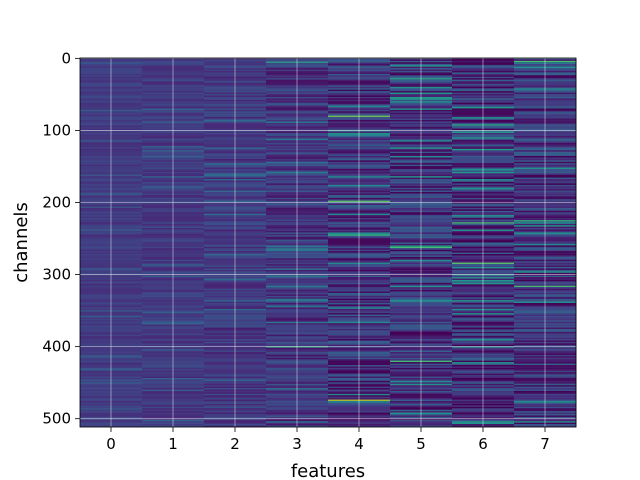 The width and height of the screenshot is (640, 480). I want to click on y-tick-label: 0, so click(66, 58).